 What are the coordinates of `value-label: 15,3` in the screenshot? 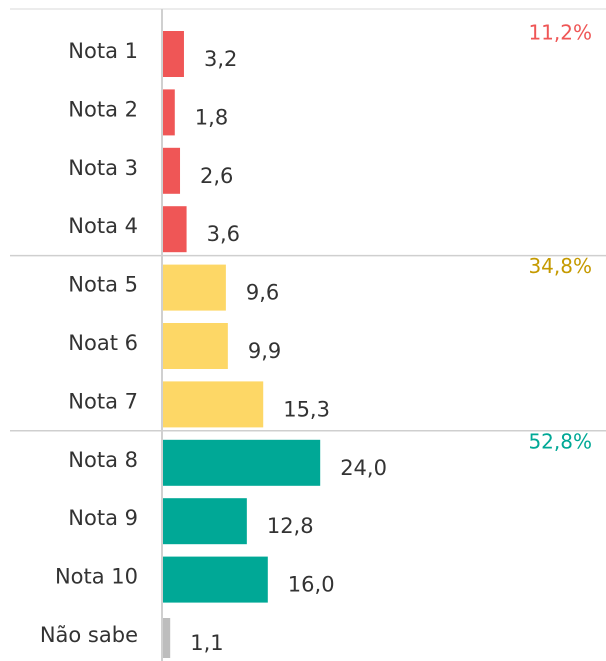 It's located at (306, 409).